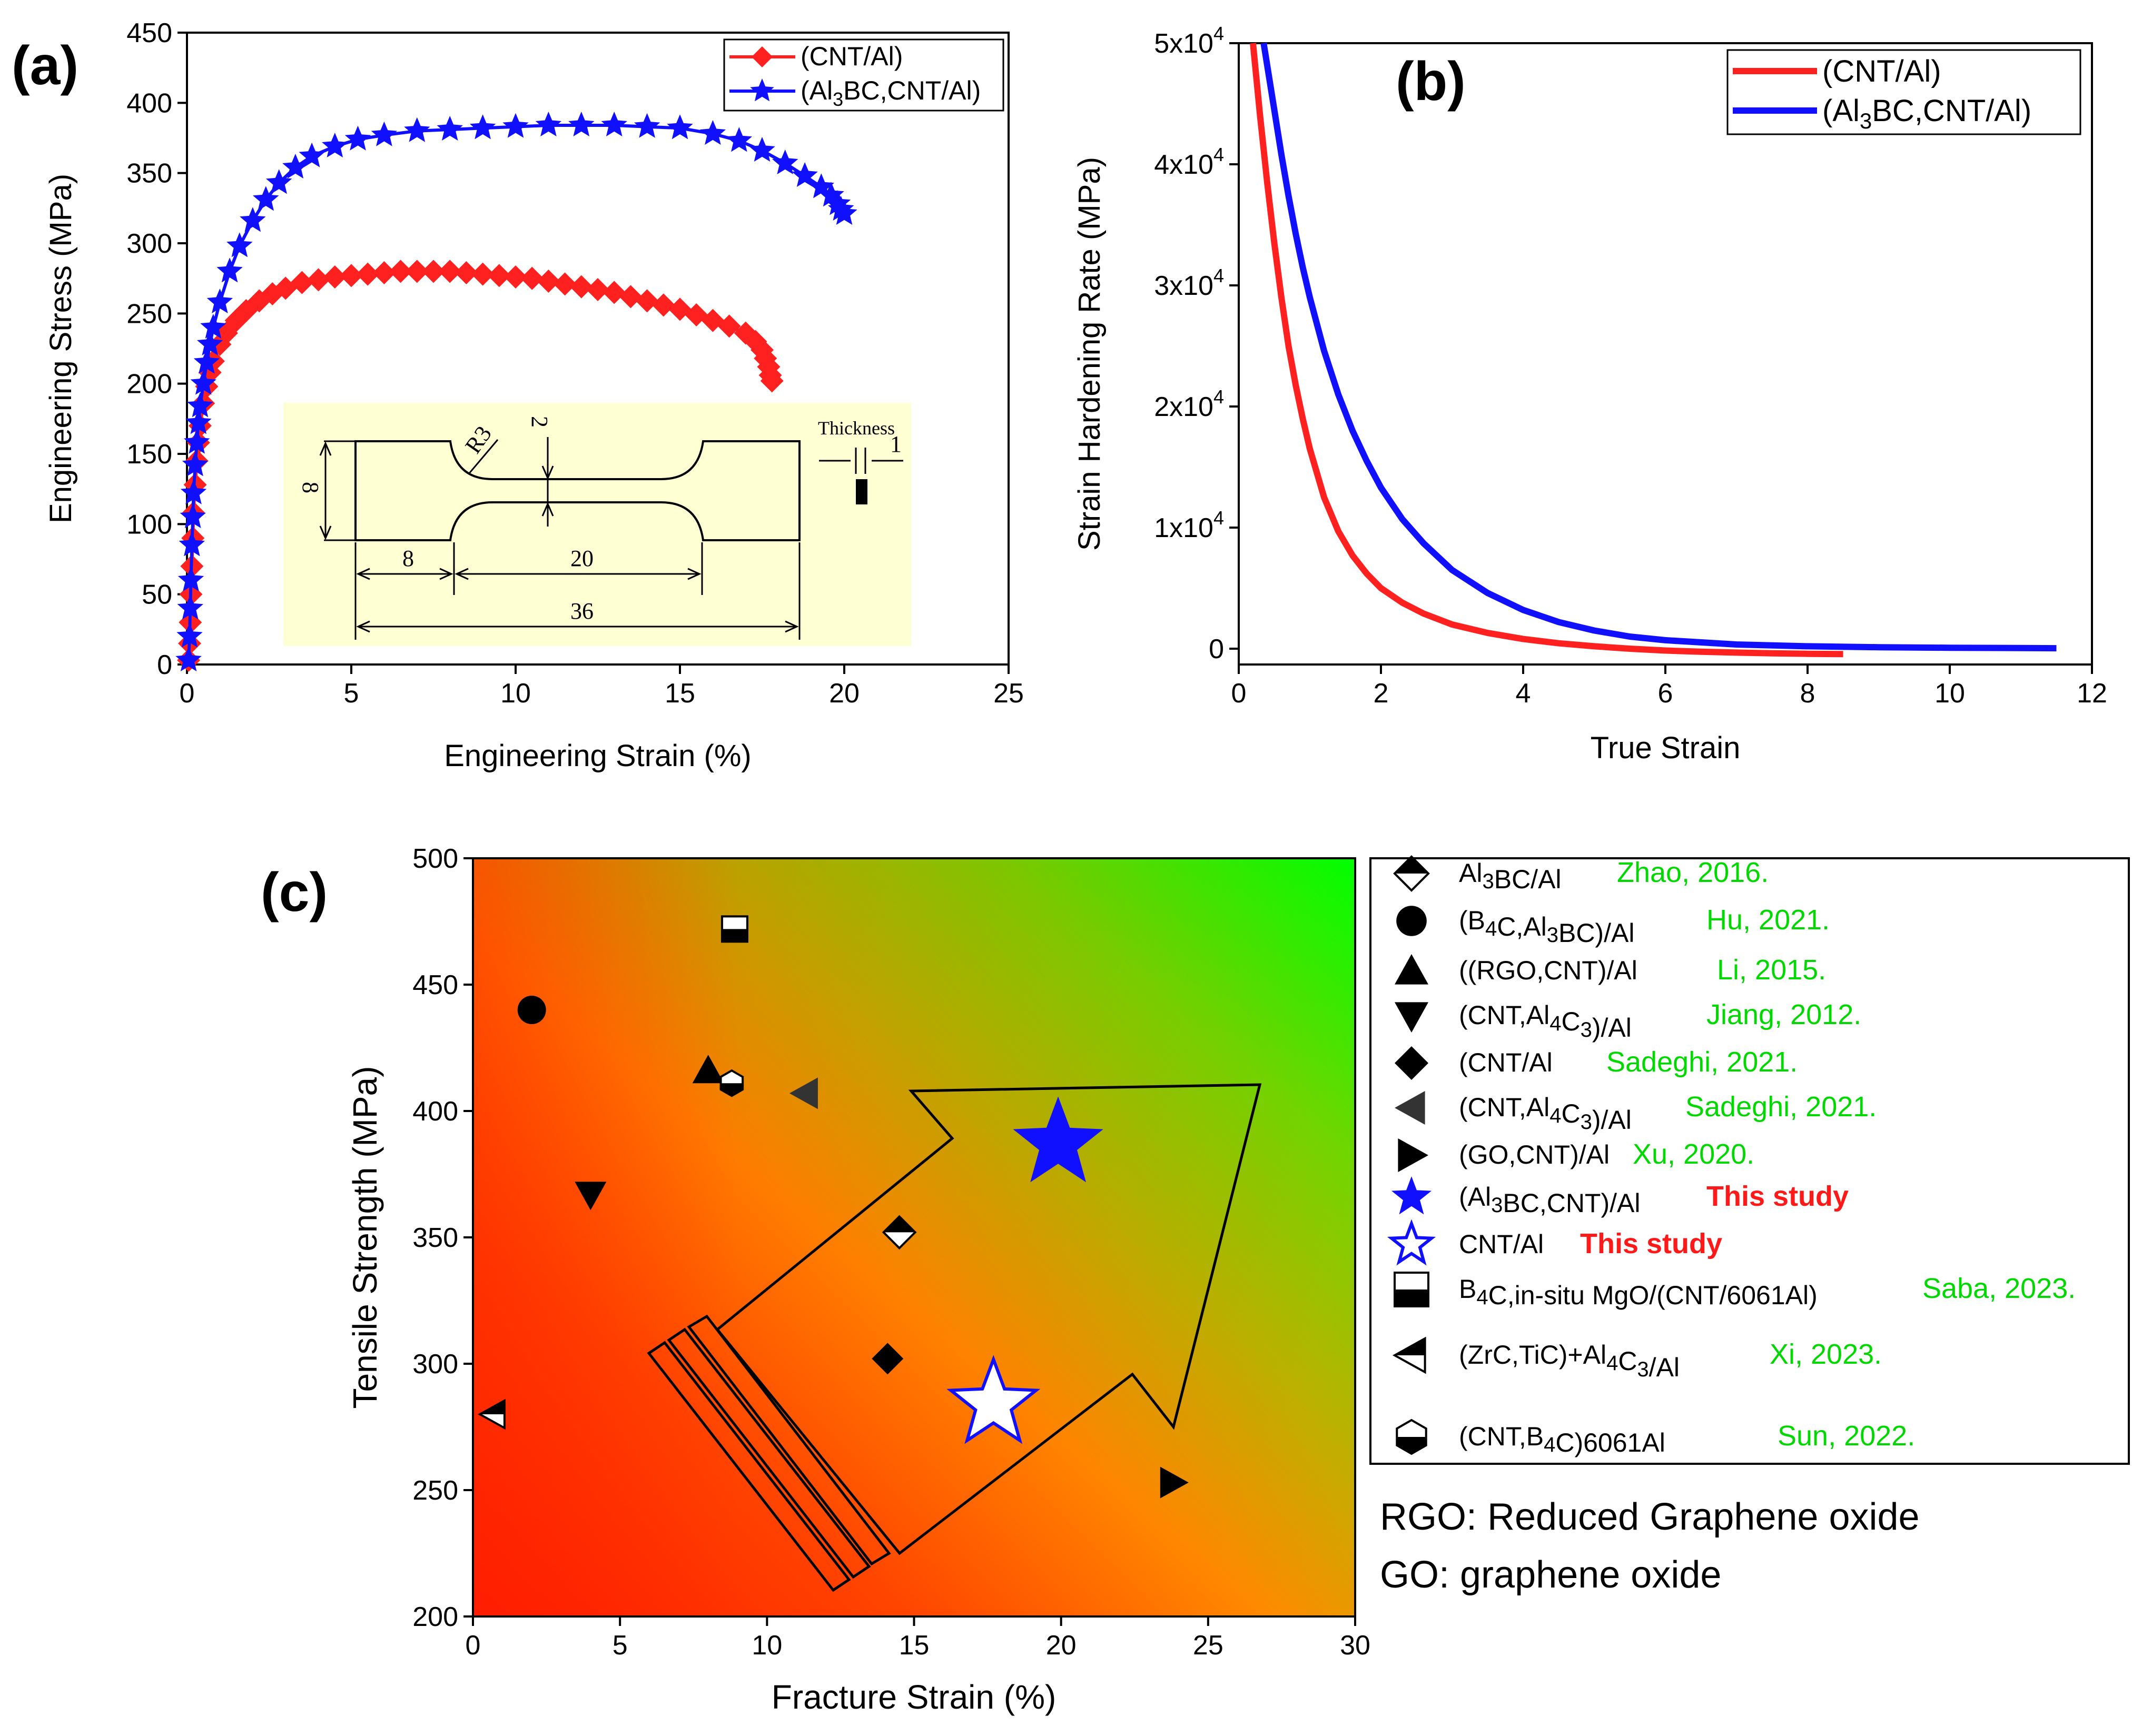 This screenshot has height=1736, width=2142. What do you see at coordinates (1613, 926) in the screenshot?
I see `legend-row: (B4C,Al3BC)/Al Hu, 2021.` at bounding box center [1613, 926].